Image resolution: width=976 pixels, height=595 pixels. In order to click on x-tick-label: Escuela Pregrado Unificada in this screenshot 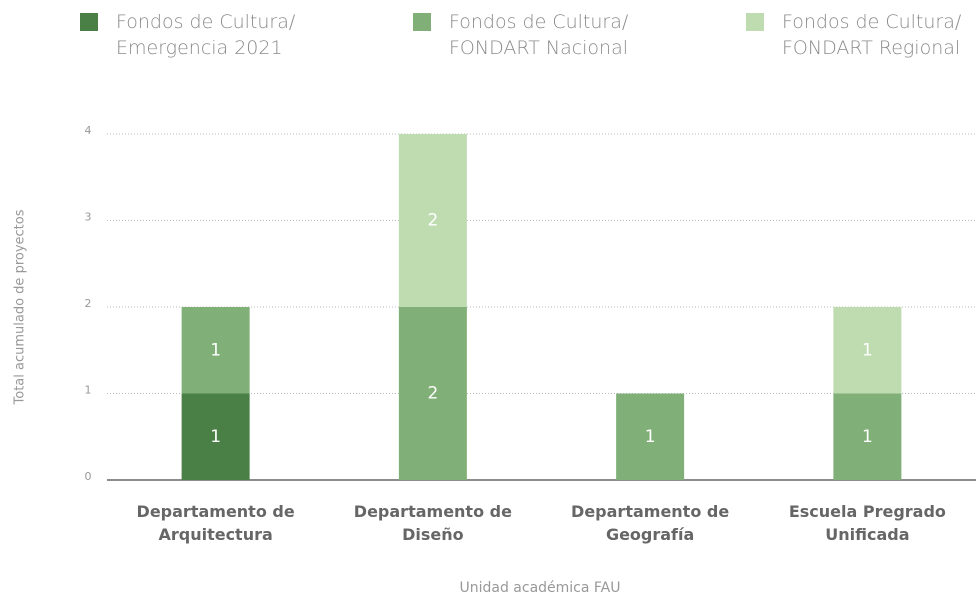, I will do `click(867, 523)`.